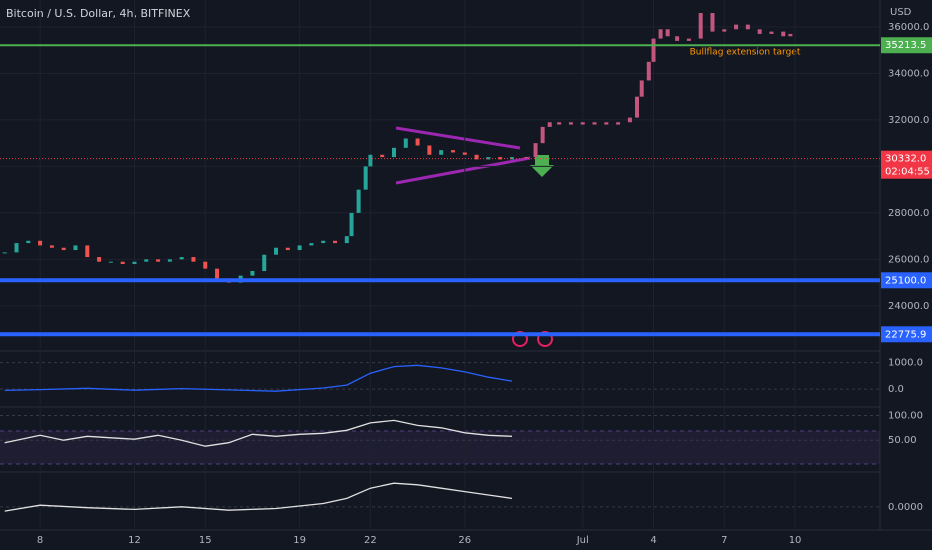 The image size is (932, 550). Describe the element at coordinates (908, 306) in the screenshot. I see `y-tick-label: 24000.0` at that location.